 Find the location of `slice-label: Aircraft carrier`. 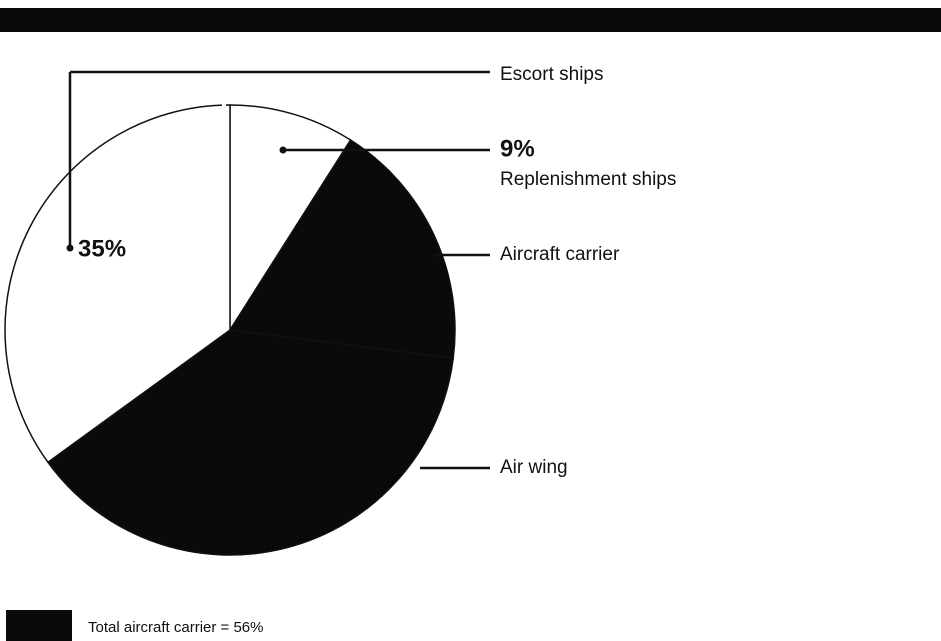

slice-label: Aircraft carrier is located at coordinates (560, 254).